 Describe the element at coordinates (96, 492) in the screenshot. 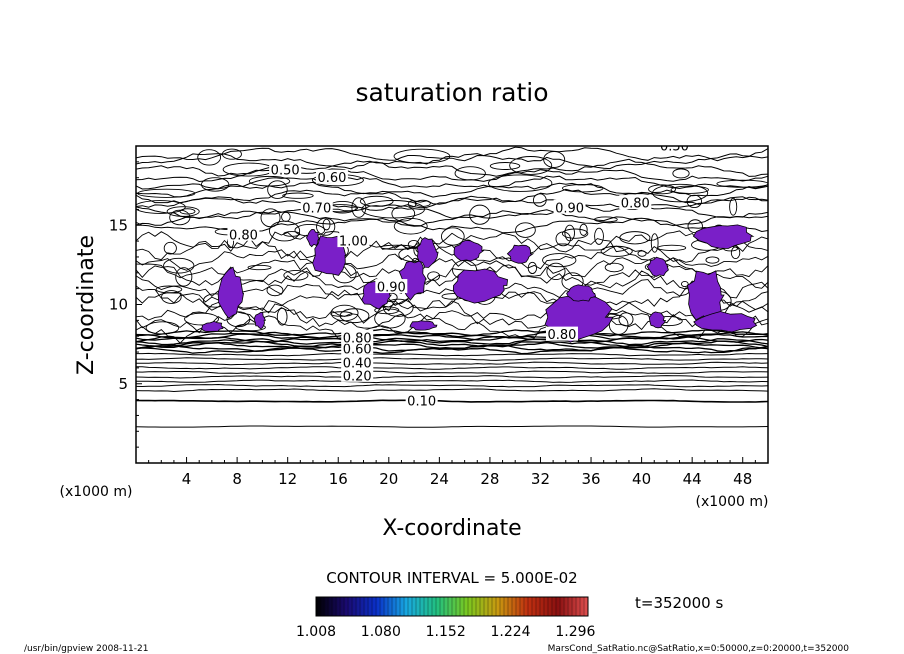

I see `y-unit-note: (x1000 m)` at that location.